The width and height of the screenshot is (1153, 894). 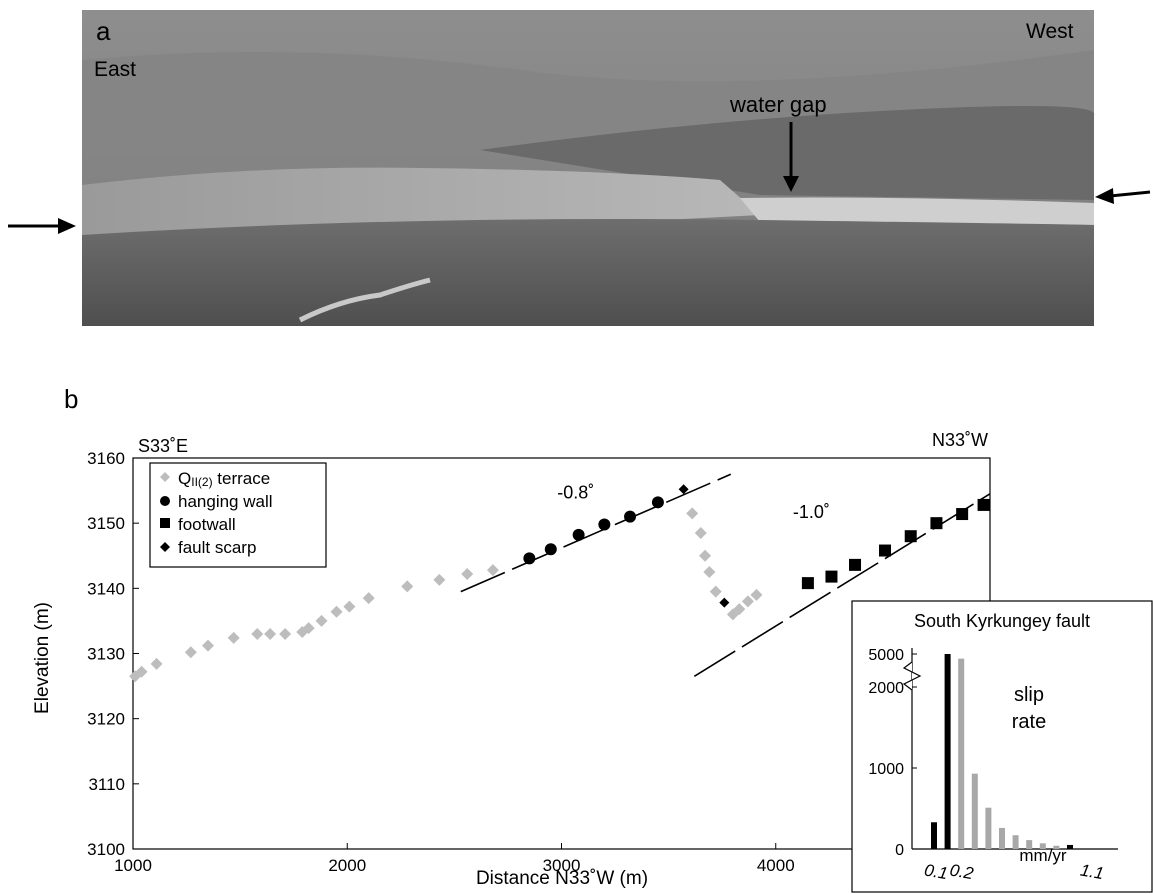 What do you see at coordinates (575, 492) in the screenshot?
I see `fit-angle-label: -0.8˚` at bounding box center [575, 492].